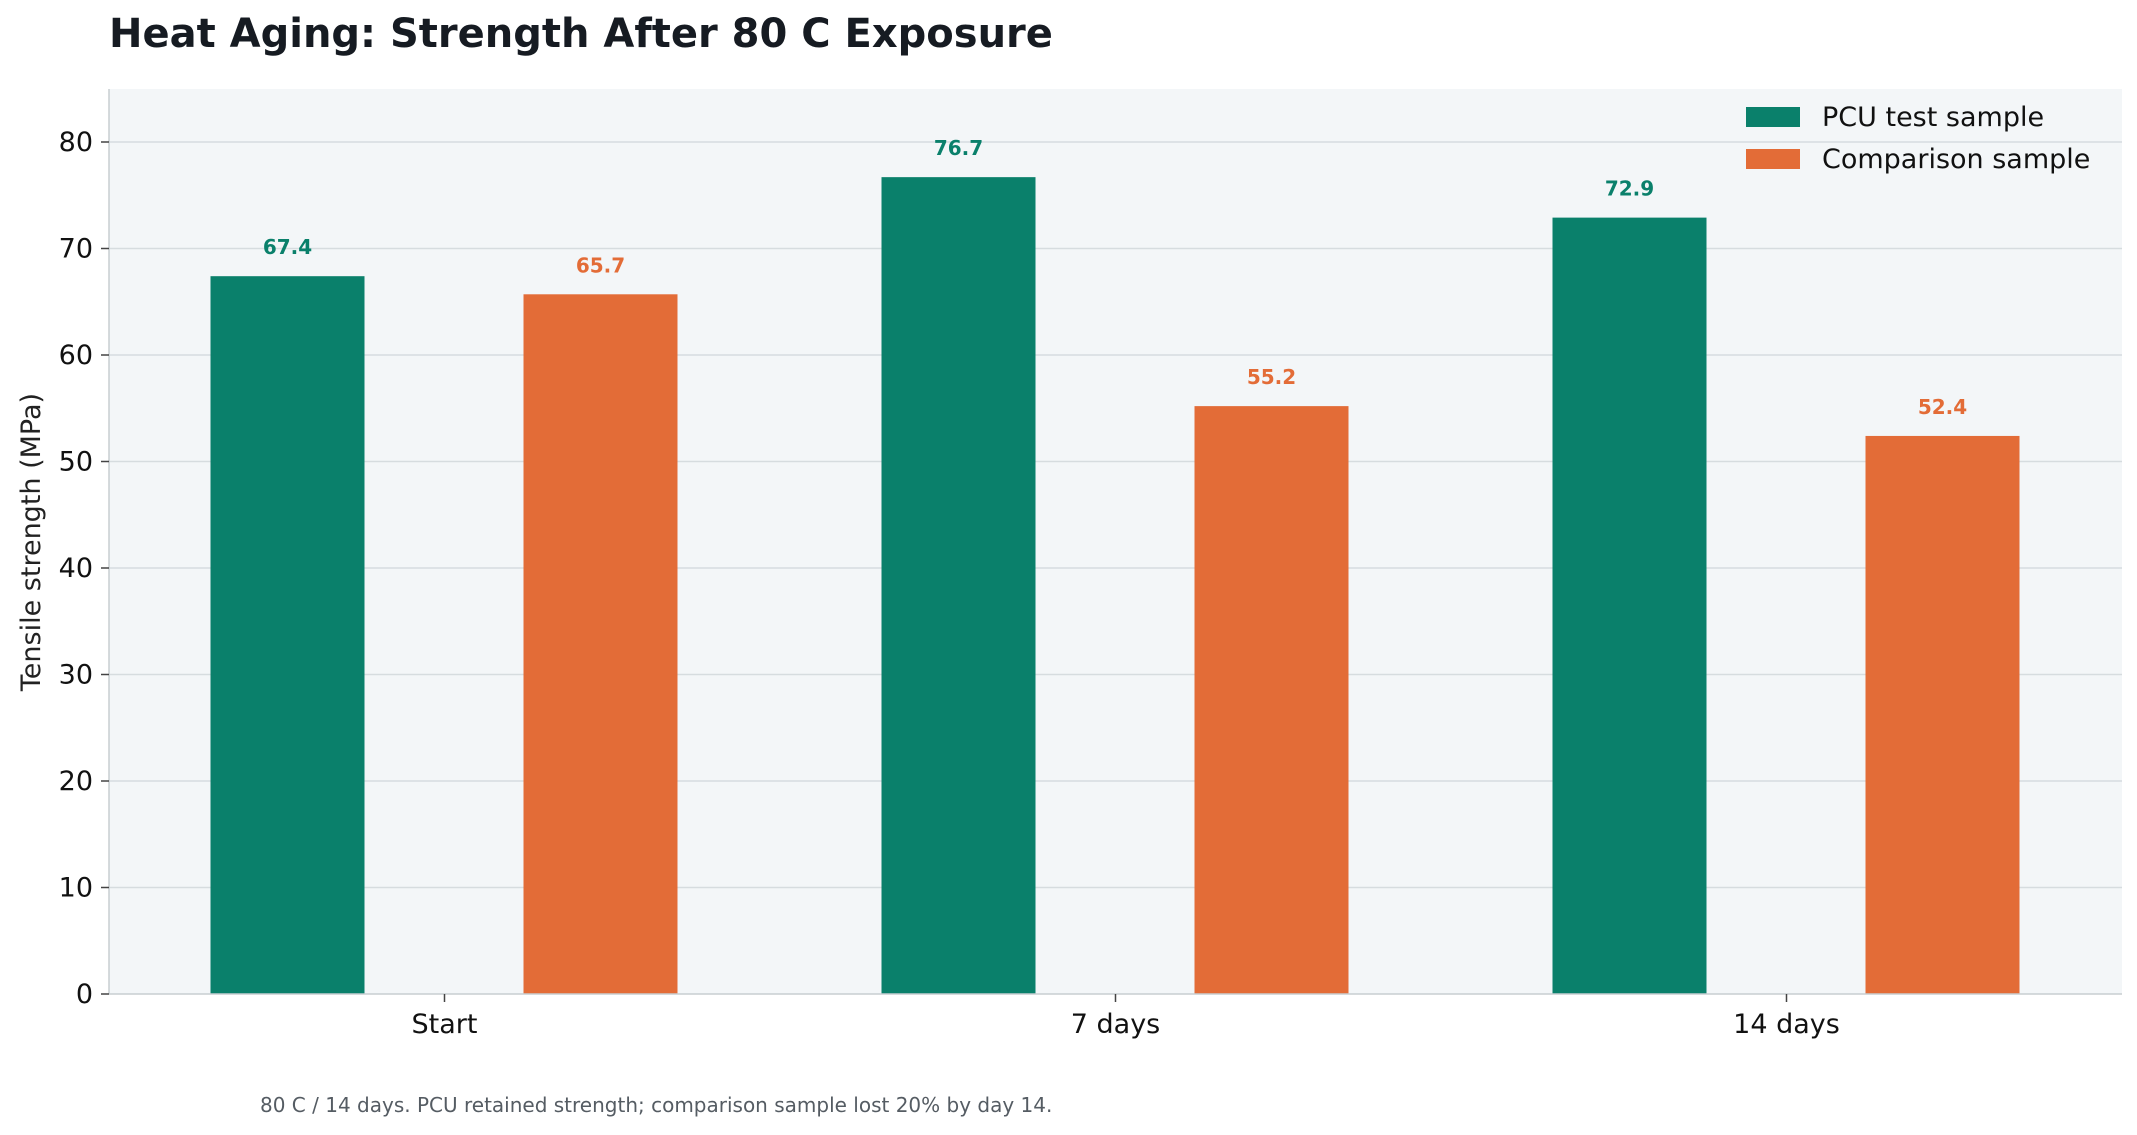 The image size is (2137, 1135). What do you see at coordinates (76, 675) in the screenshot?
I see `y-tick-label: 30` at bounding box center [76, 675].